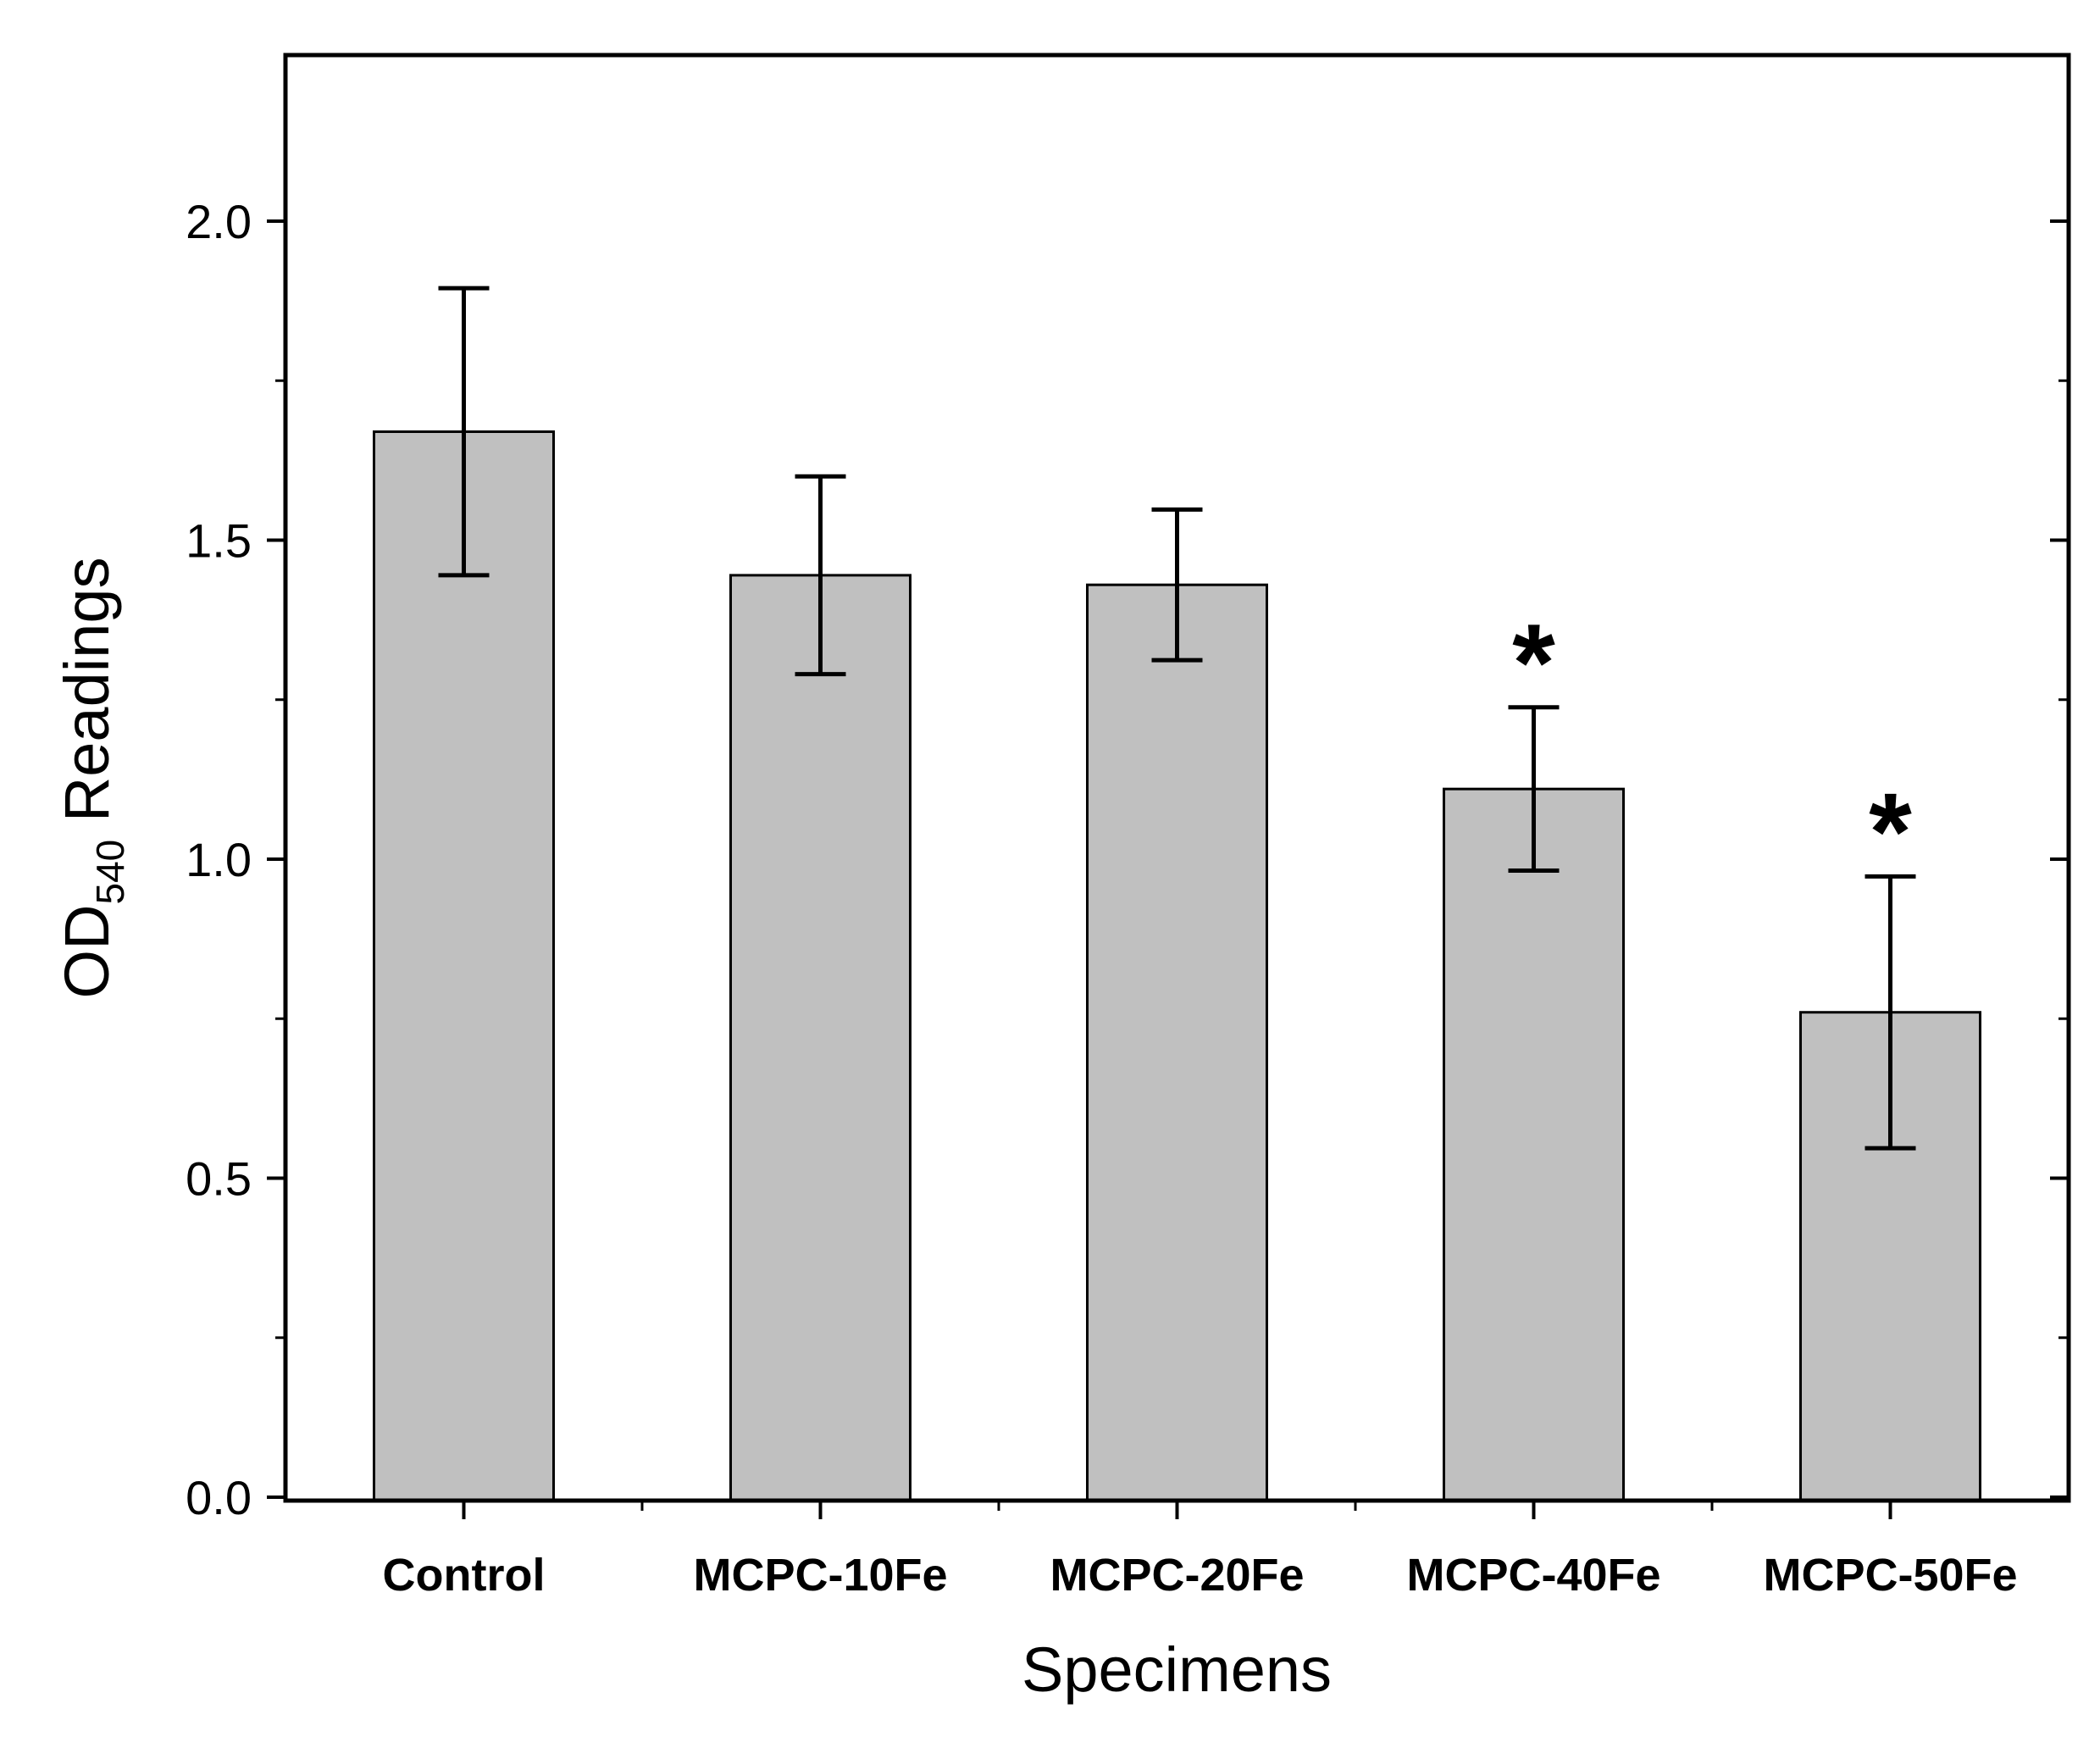  I want to click on y-axis-title-main: OD, so click(87, 951).